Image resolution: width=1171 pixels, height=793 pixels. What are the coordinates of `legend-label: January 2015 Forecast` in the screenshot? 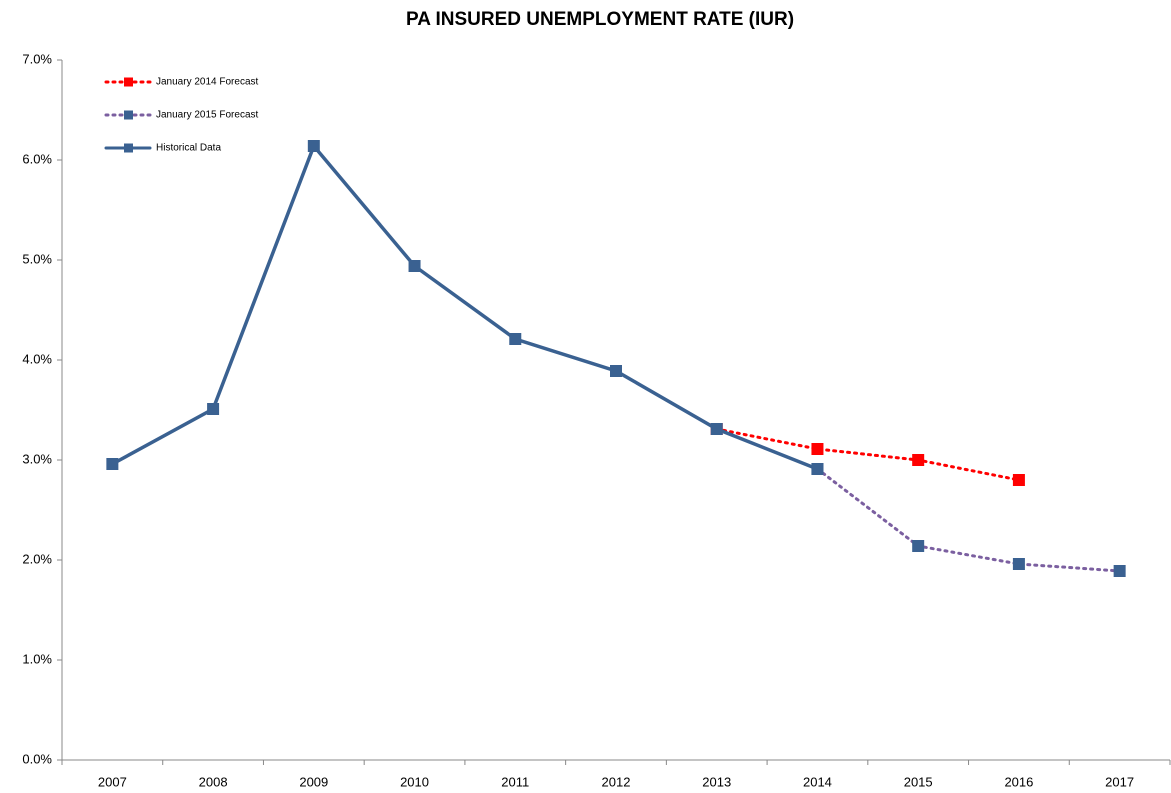 It's located at (207, 115).